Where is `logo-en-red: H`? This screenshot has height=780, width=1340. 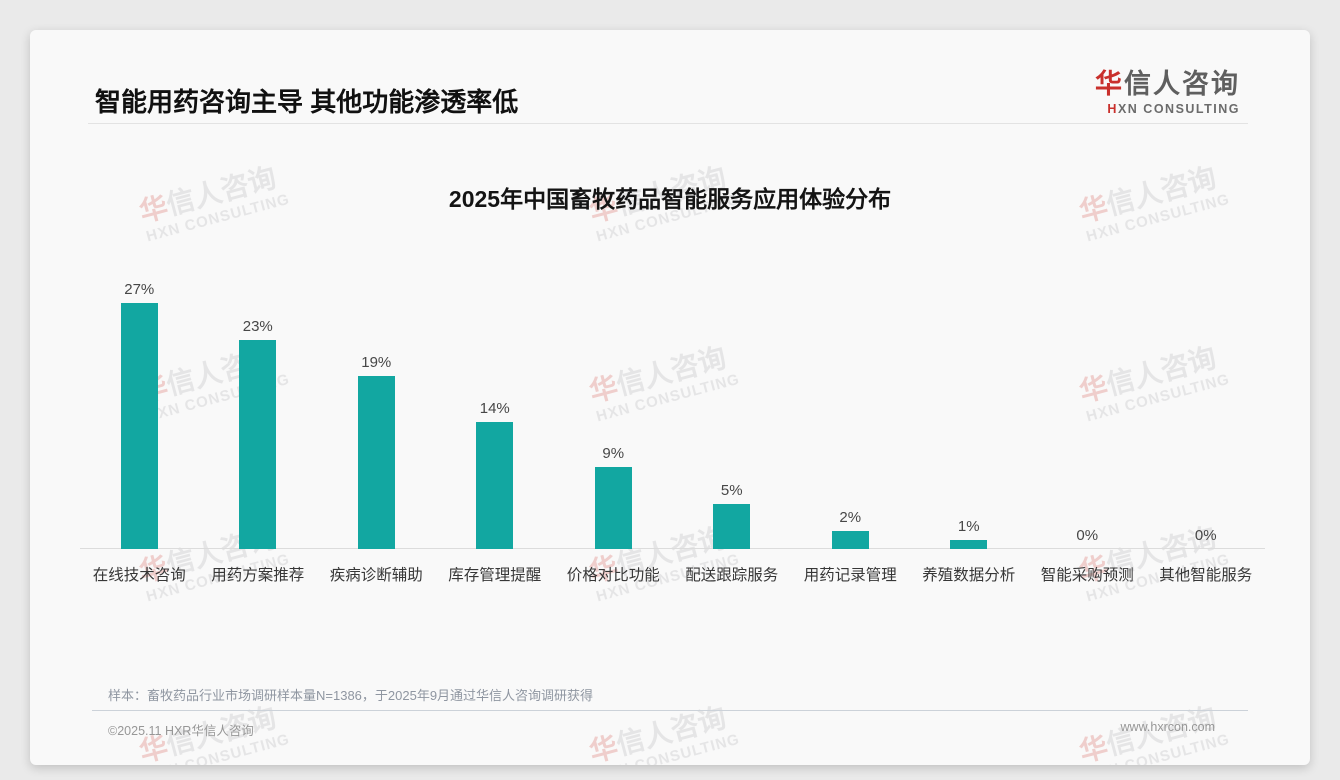 logo-en-red: H is located at coordinates (1112, 109).